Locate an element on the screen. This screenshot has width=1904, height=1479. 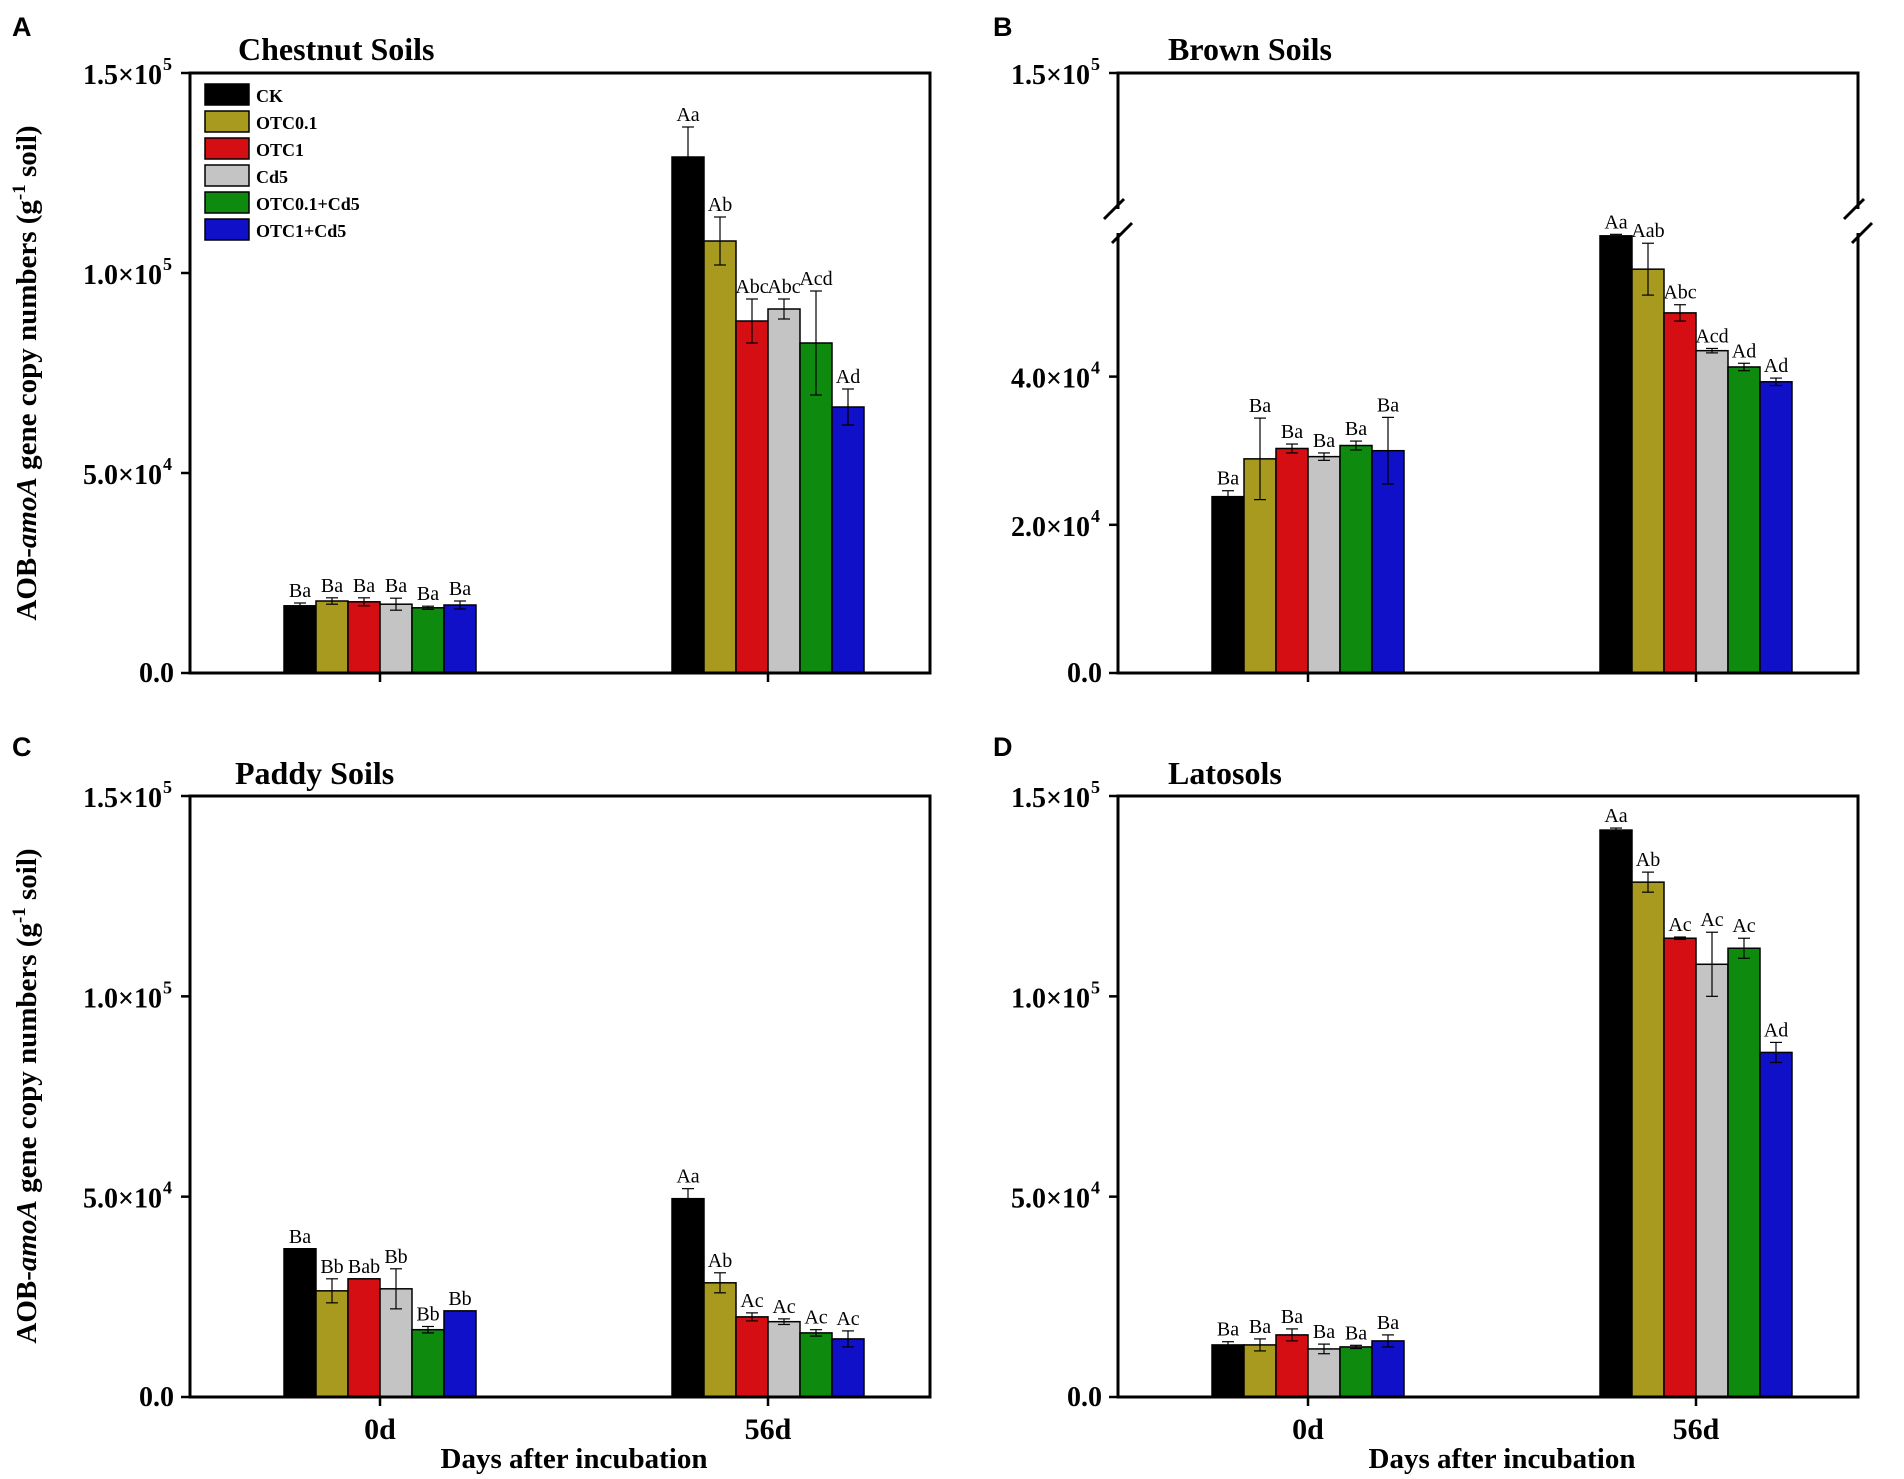
legend-label: OTC1+Cd5 is located at coordinates (301, 231).